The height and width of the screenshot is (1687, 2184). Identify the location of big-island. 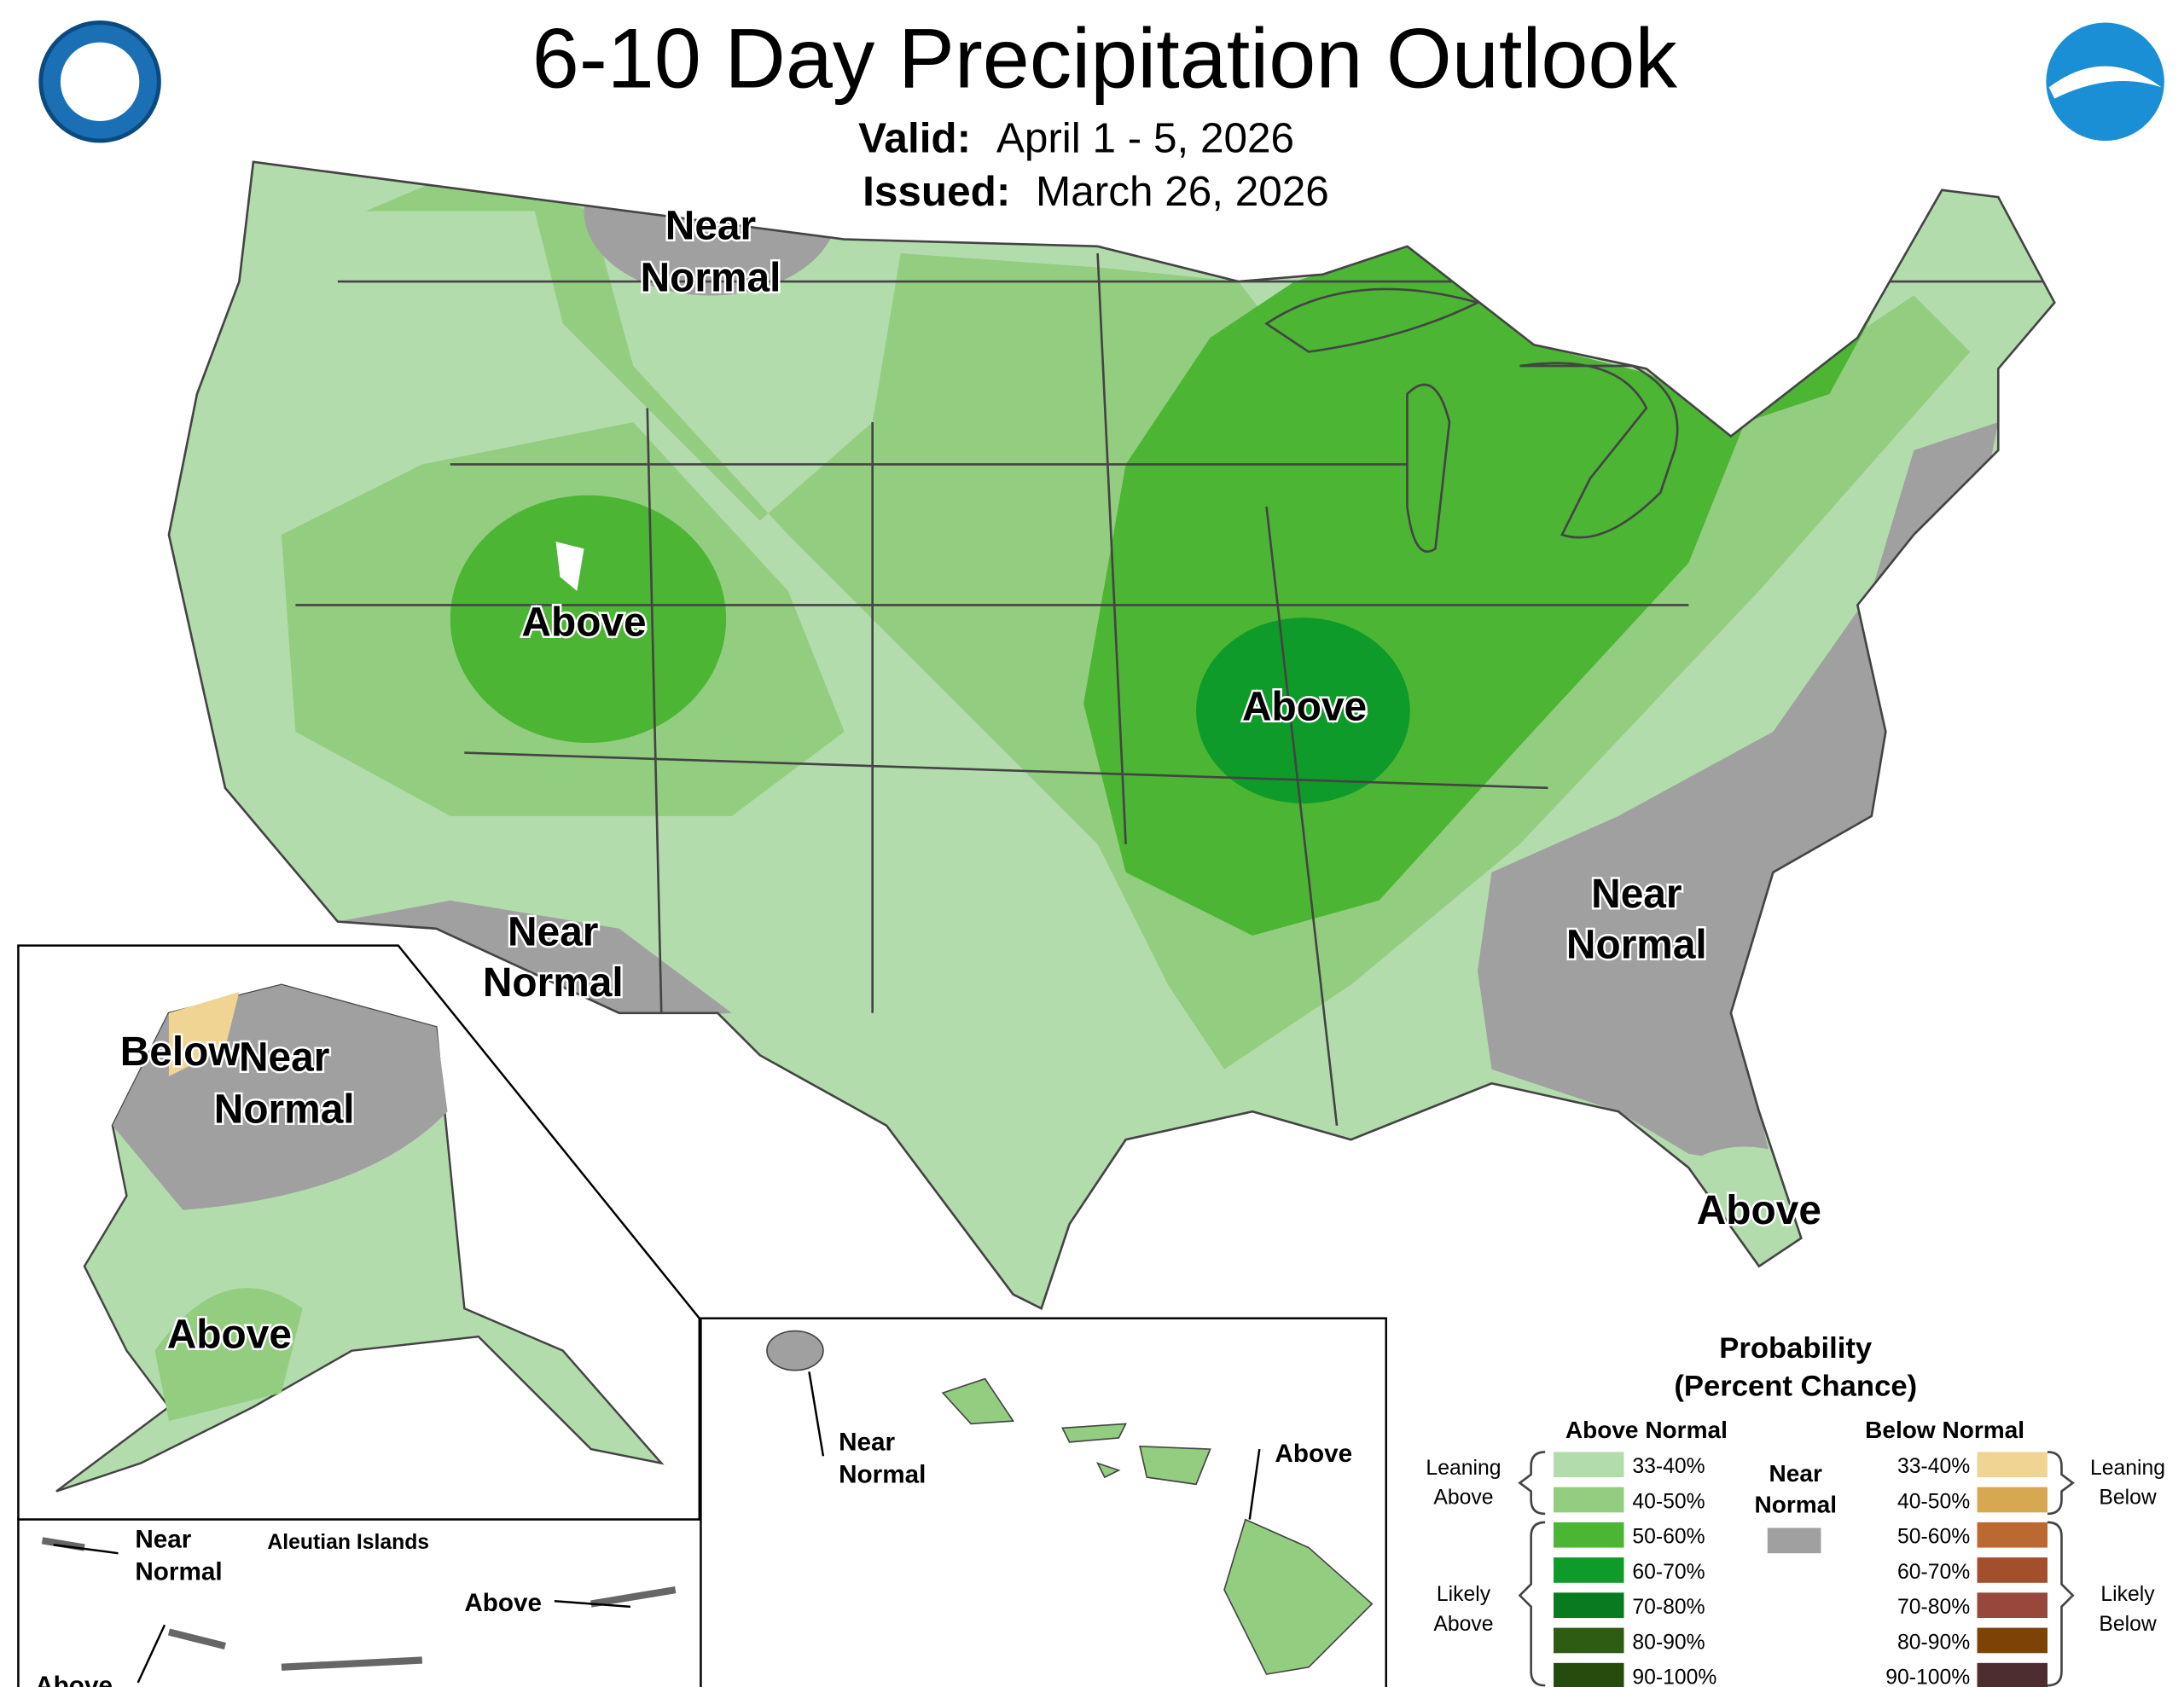
(1299, 1596).